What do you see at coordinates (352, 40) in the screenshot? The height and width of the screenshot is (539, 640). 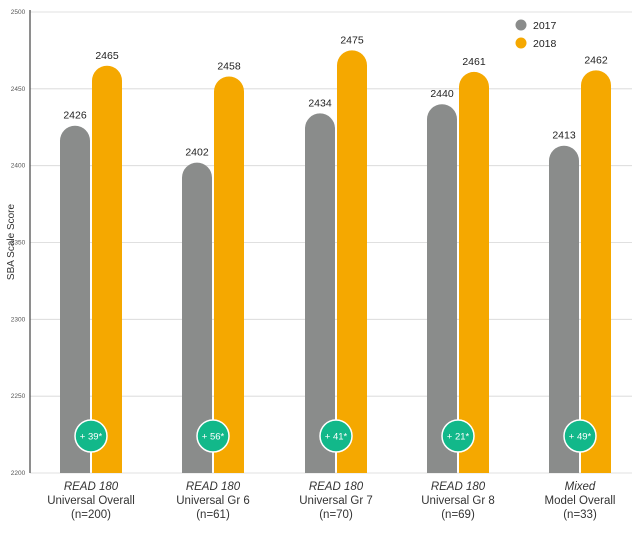 I see `data-label: 2475` at bounding box center [352, 40].